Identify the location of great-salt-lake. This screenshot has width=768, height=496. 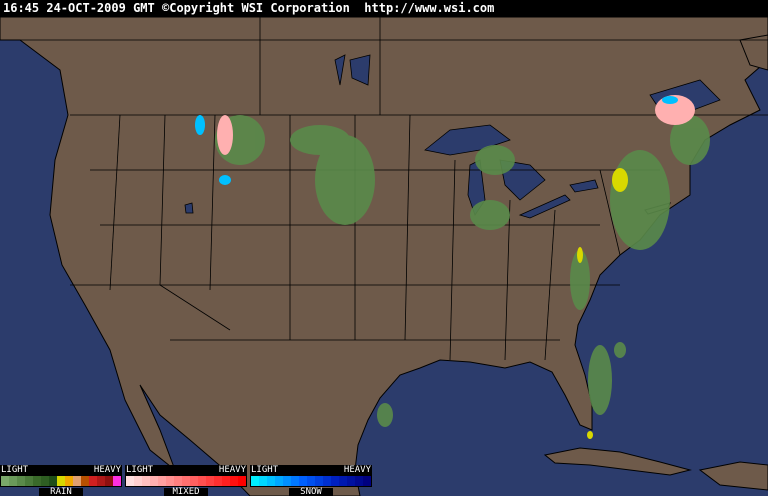
(189, 208).